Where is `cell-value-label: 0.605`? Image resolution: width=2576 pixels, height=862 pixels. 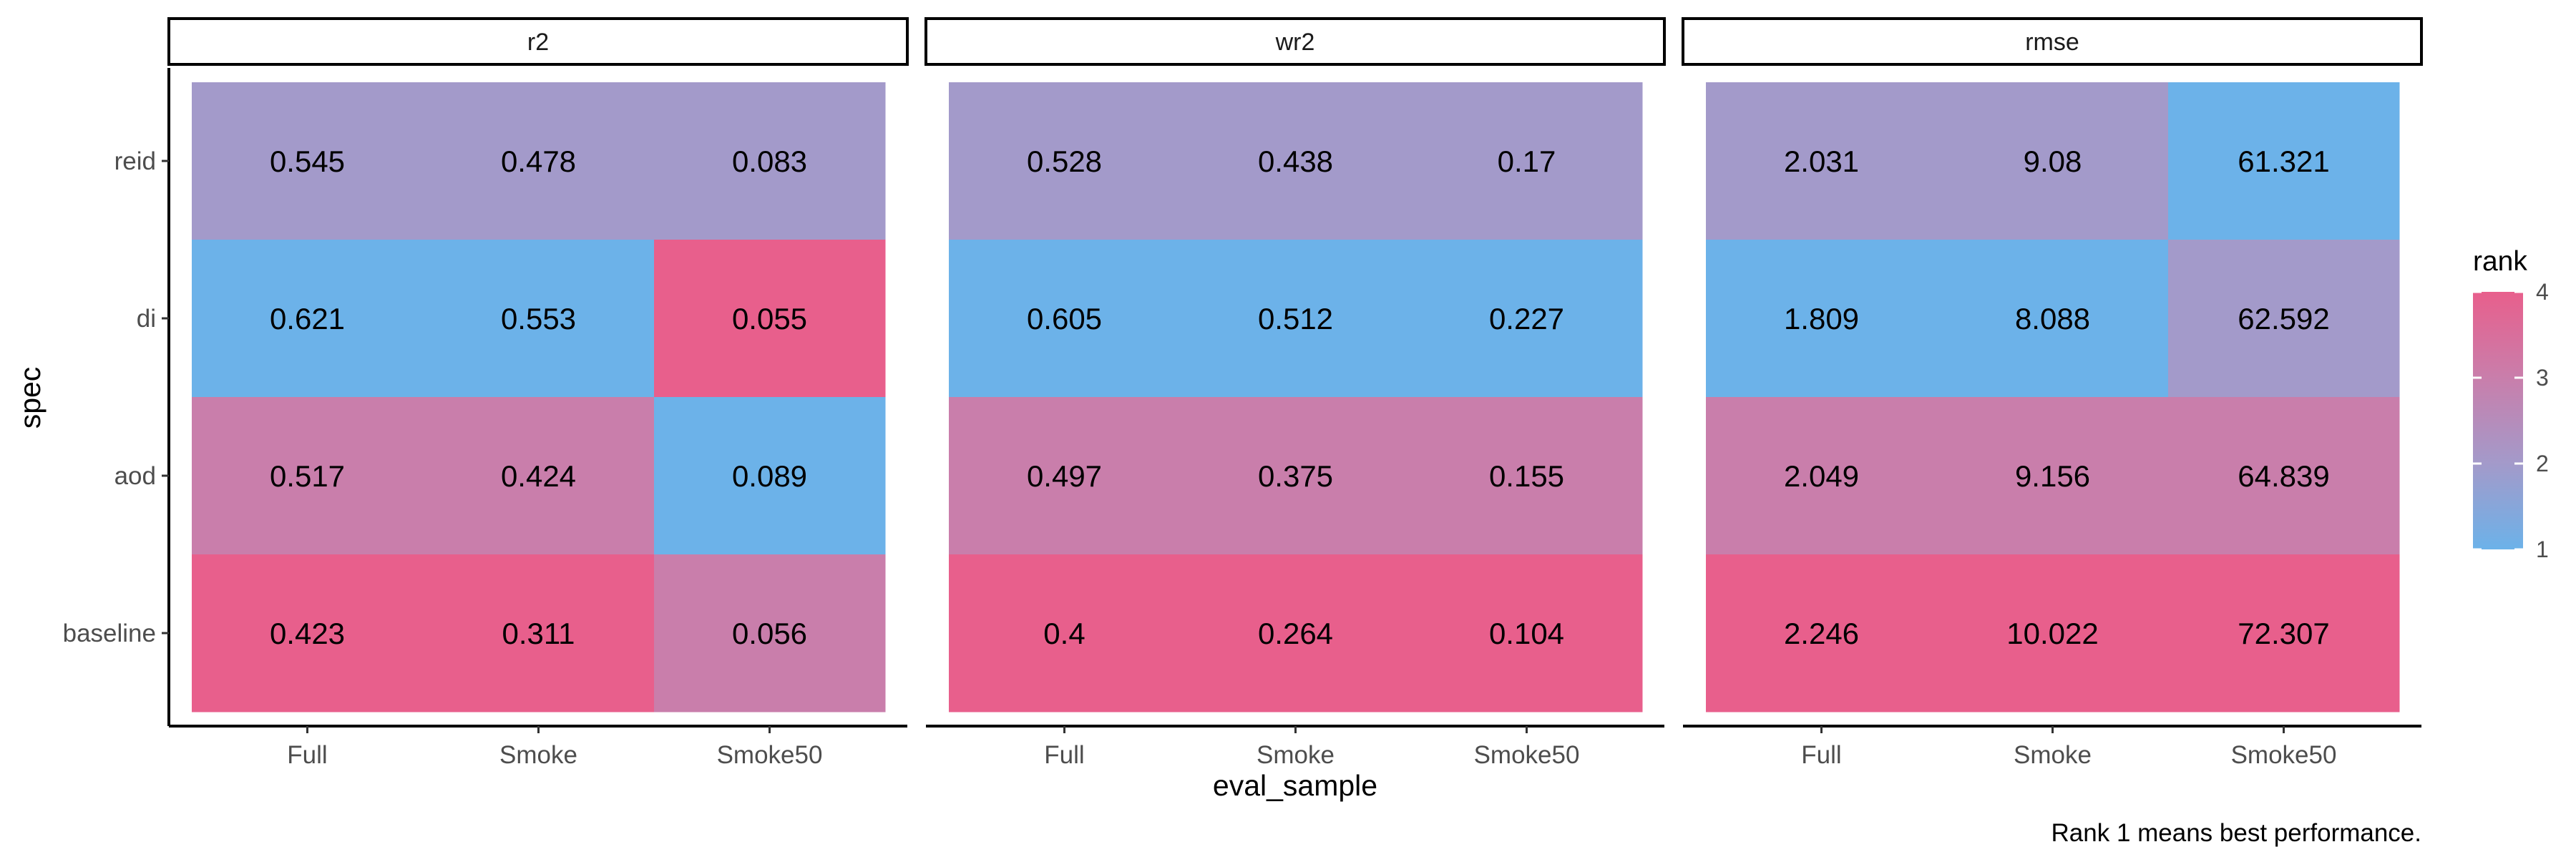 cell-value-label: 0.605 is located at coordinates (1064, 319).